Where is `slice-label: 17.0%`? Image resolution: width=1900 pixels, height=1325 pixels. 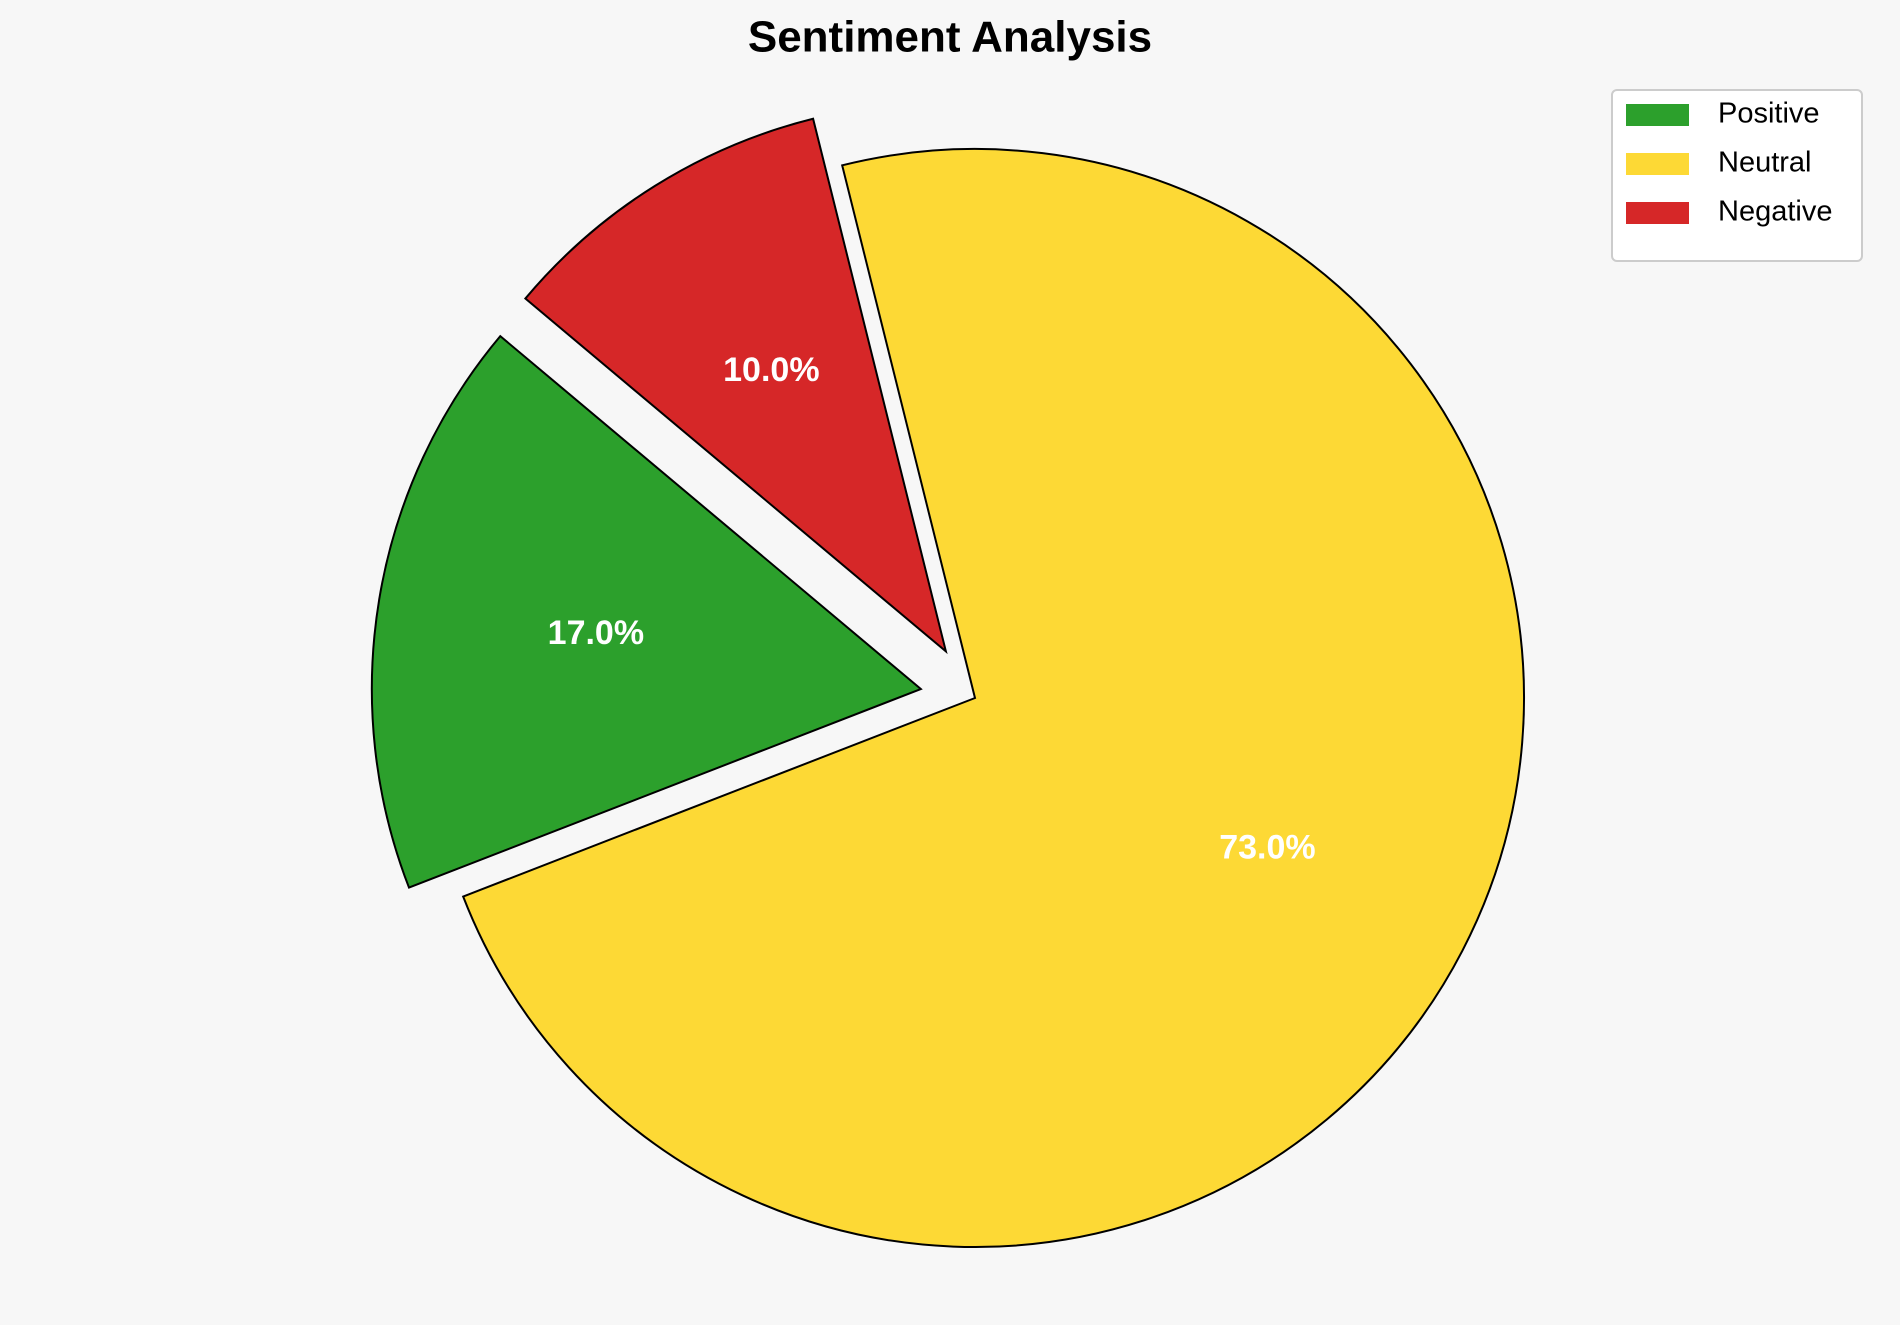
slice-label: 17.0% is located at coordinates (596, 633).